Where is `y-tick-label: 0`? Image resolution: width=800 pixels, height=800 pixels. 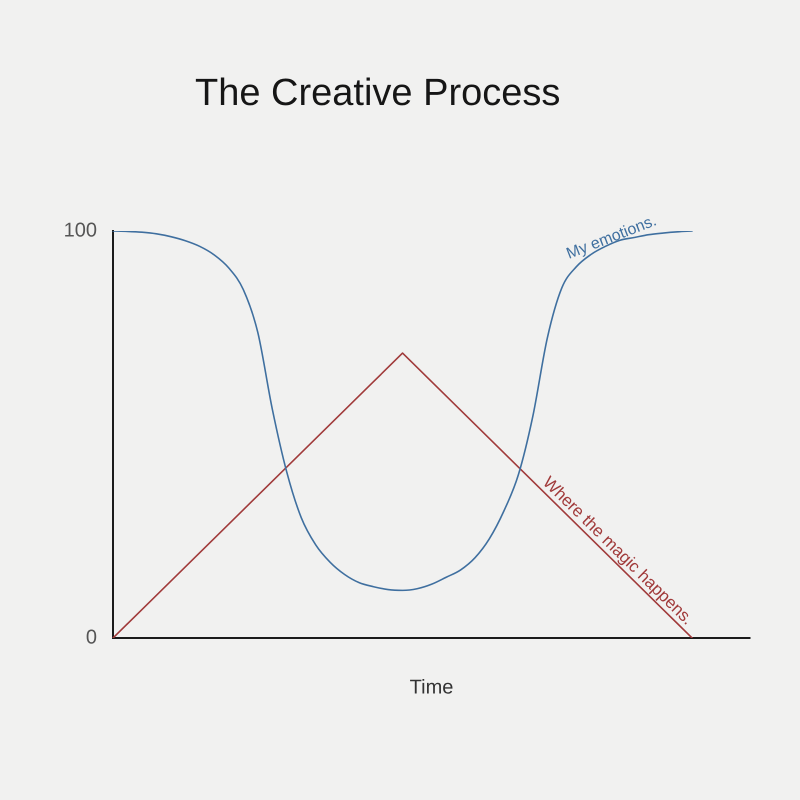 y-tick-label: 0 is located at coordinates (91, 637).